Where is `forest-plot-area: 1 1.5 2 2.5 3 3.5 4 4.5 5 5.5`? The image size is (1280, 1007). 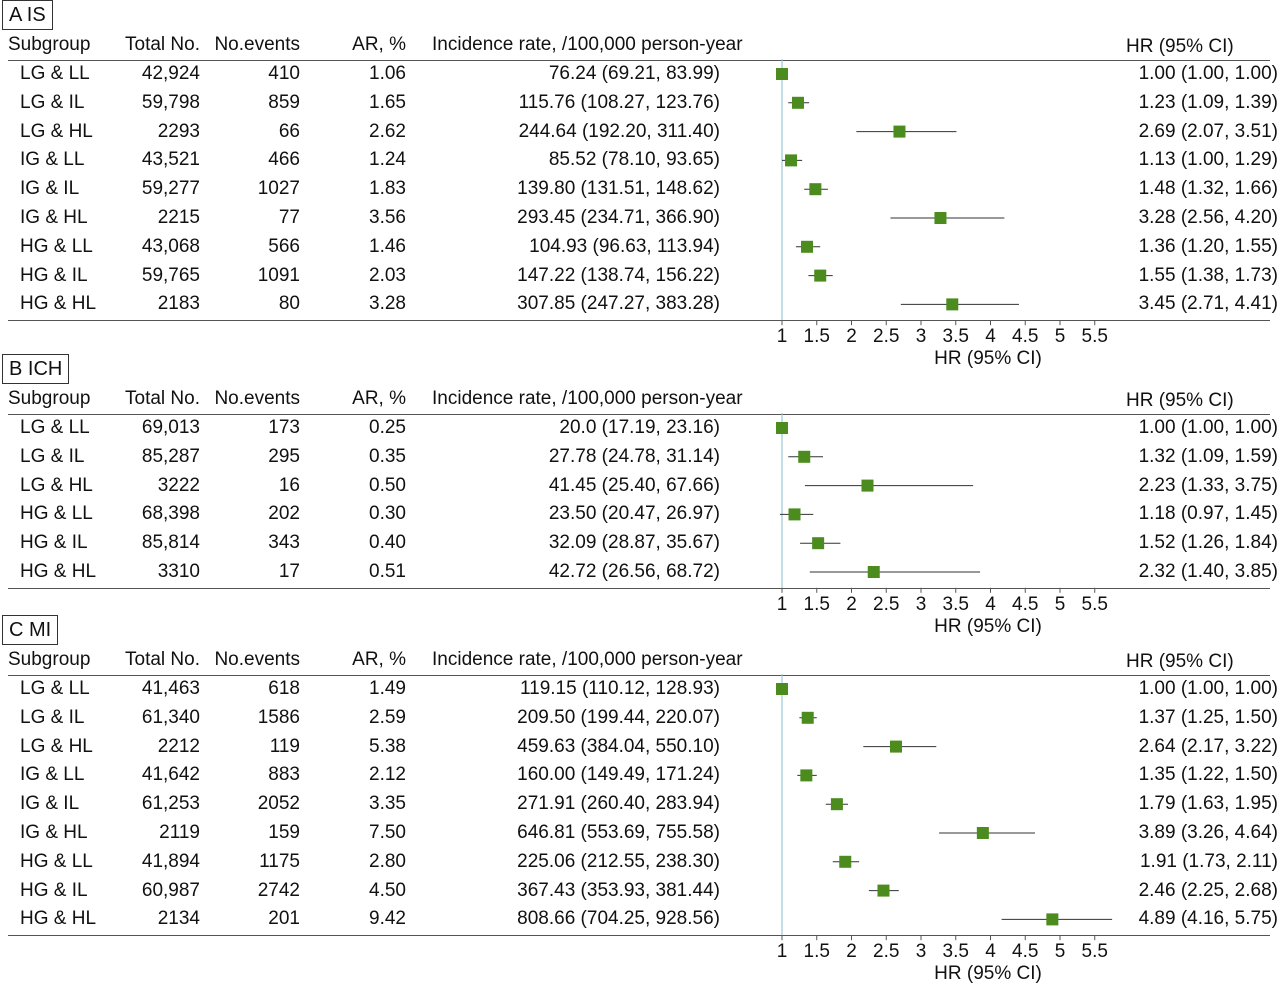
forest-plot-area: 1 1.5 2 2.5 3 3.5 4 4.5 5 5.5 is located at coordinates (942, 513).